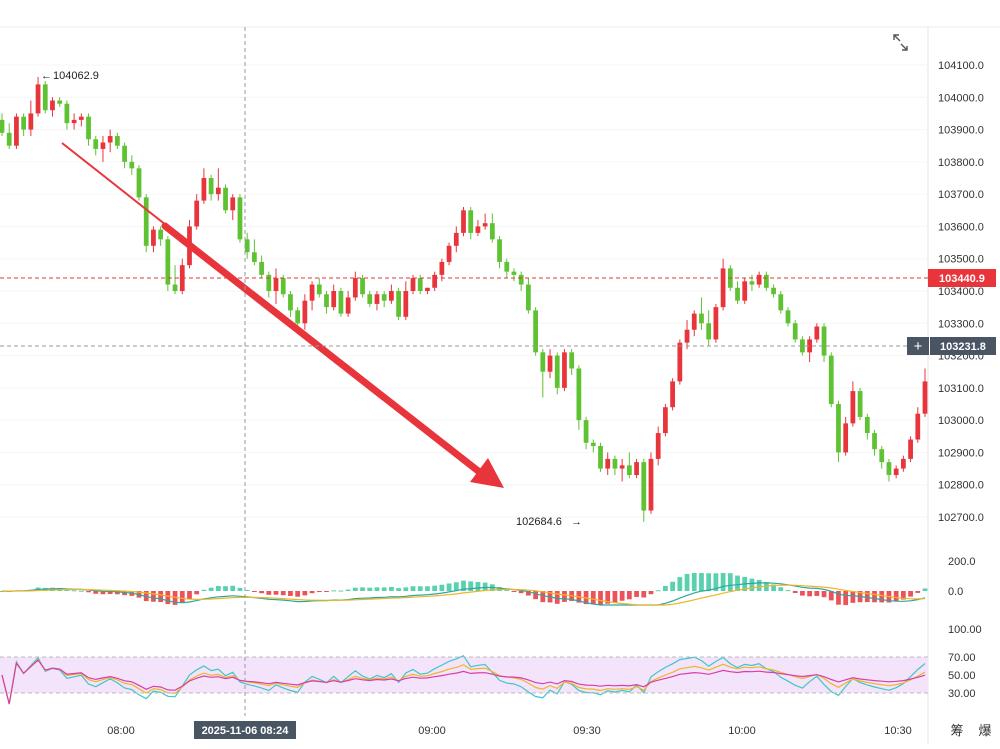 The width and height of the screenshot is (1000, 749). I want to click on y-tick-label: 103100.0, so click(961, 389).